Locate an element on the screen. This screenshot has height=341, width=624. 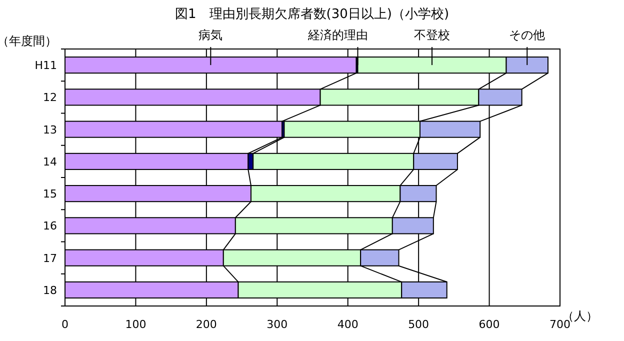
series-label: 不登校 is located at coordinates (432, 35).